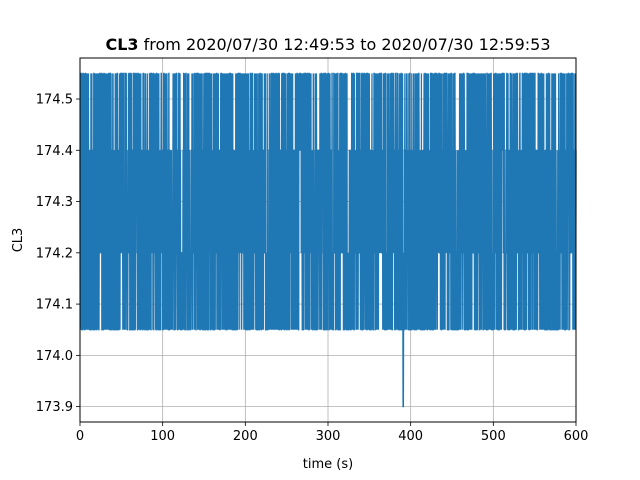 The image size is (640, 480). Describe the element at coordinates (54, 356) in the screenshot. I see `y-tick-label: 174.0` at that location.